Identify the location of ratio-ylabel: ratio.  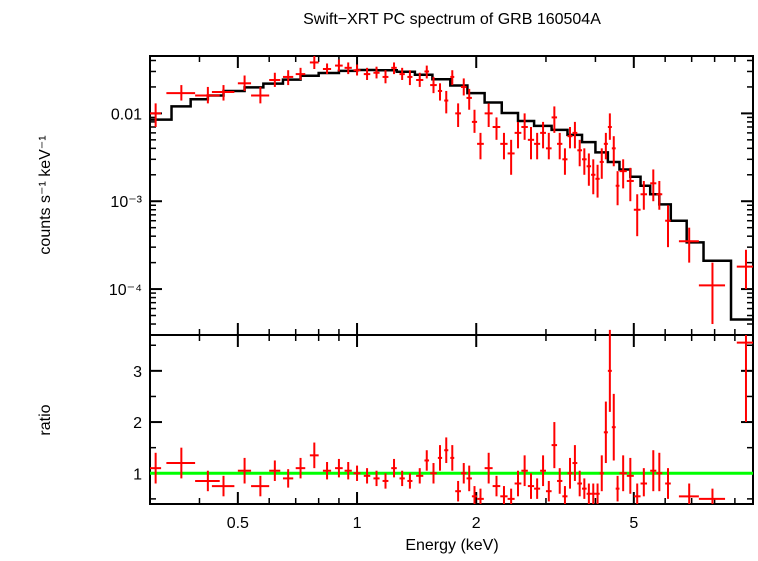
(45, 419).